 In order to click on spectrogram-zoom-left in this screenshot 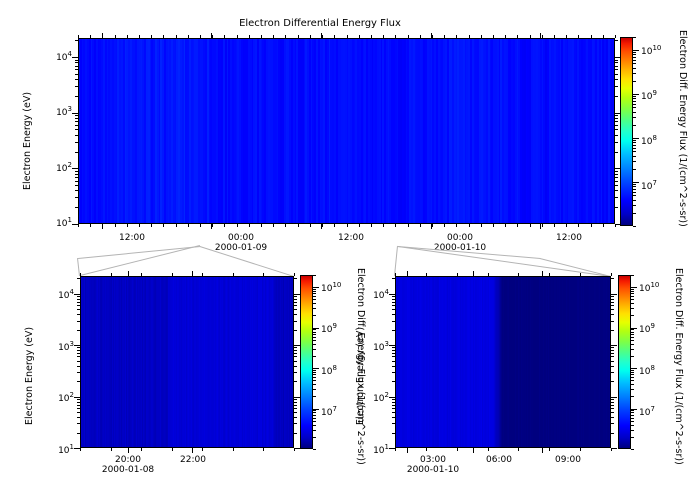, I will do `click(187, 362)`.